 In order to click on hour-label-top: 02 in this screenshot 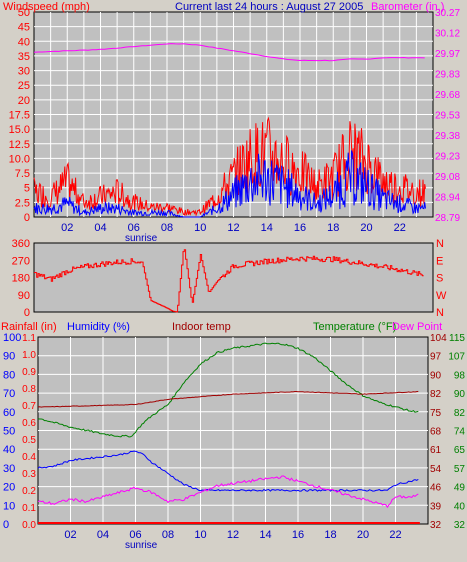, I will do `click(67, 228)`.